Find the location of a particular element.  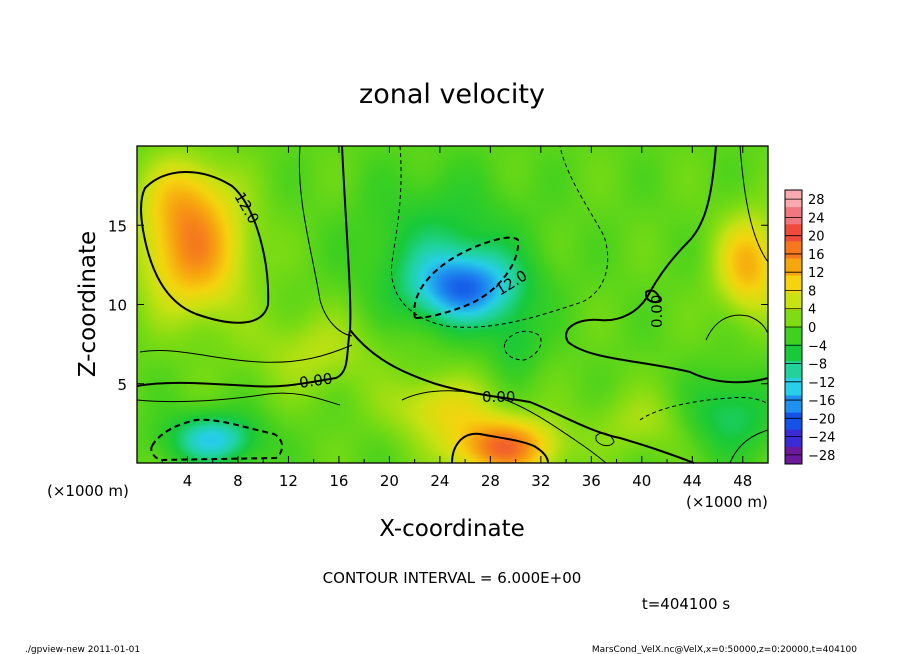

colorbar-label: −28 is located at coordinates (821, 456).